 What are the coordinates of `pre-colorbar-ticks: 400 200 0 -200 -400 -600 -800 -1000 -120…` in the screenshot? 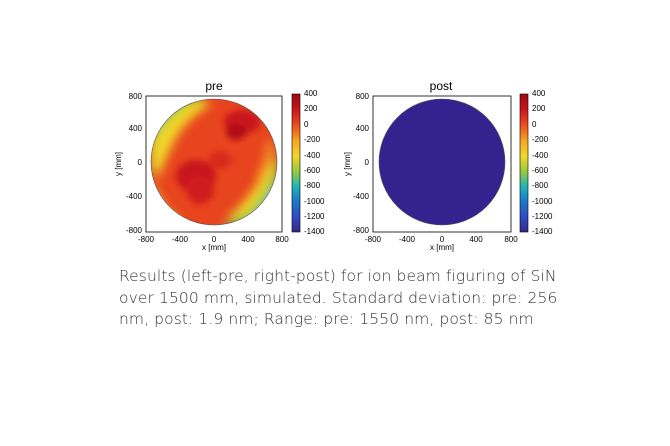 It's located at (314, 162).